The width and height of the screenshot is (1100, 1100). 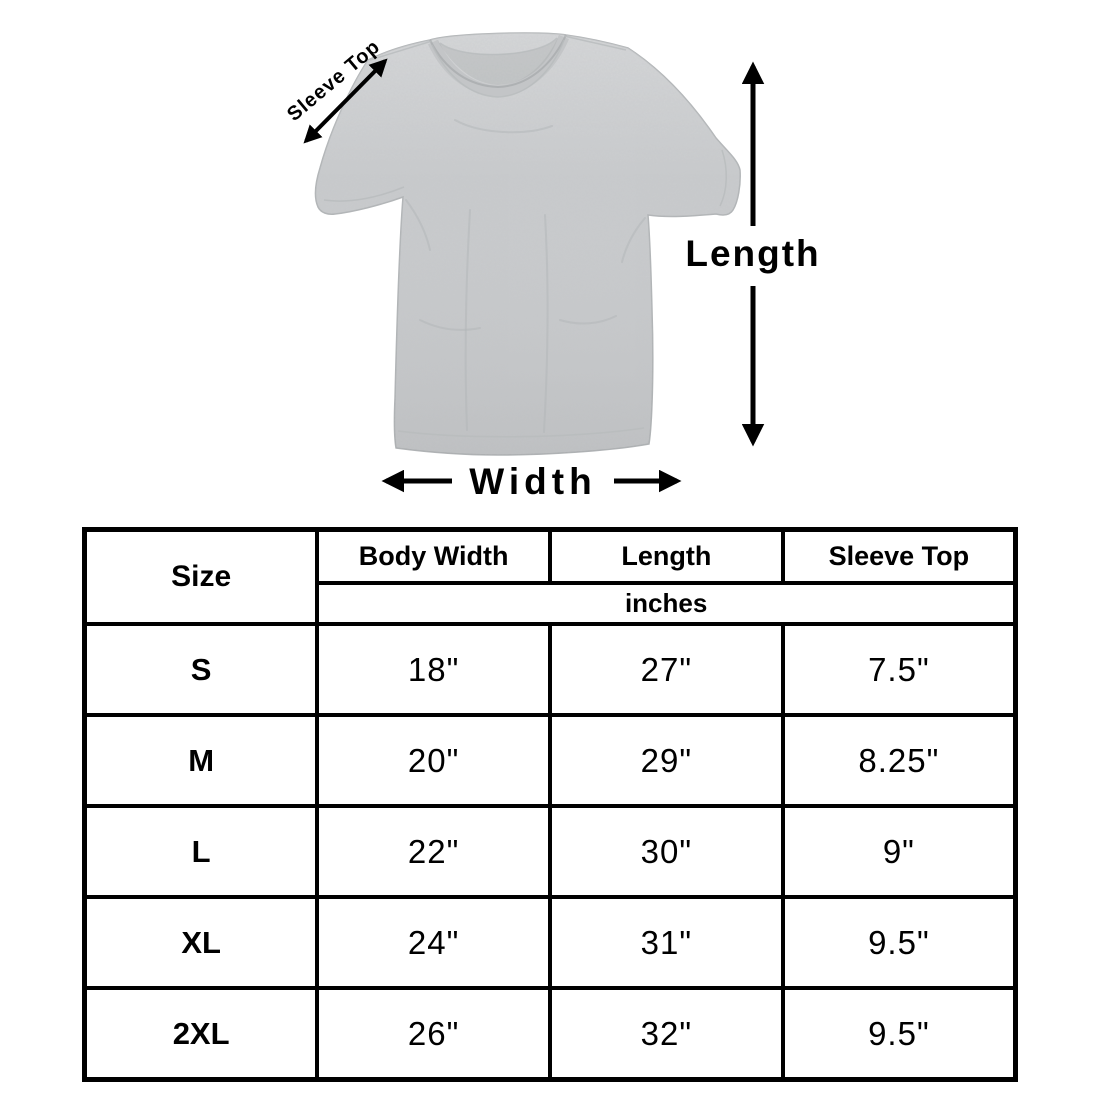 What do you see at coordinates (666, 556) in the screenshot?
I see `column-header-length: Length` at bounding box center [666, 556].